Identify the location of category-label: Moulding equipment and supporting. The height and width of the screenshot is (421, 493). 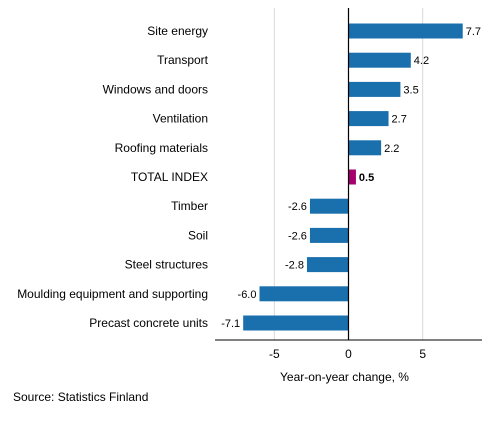
(112, 294).